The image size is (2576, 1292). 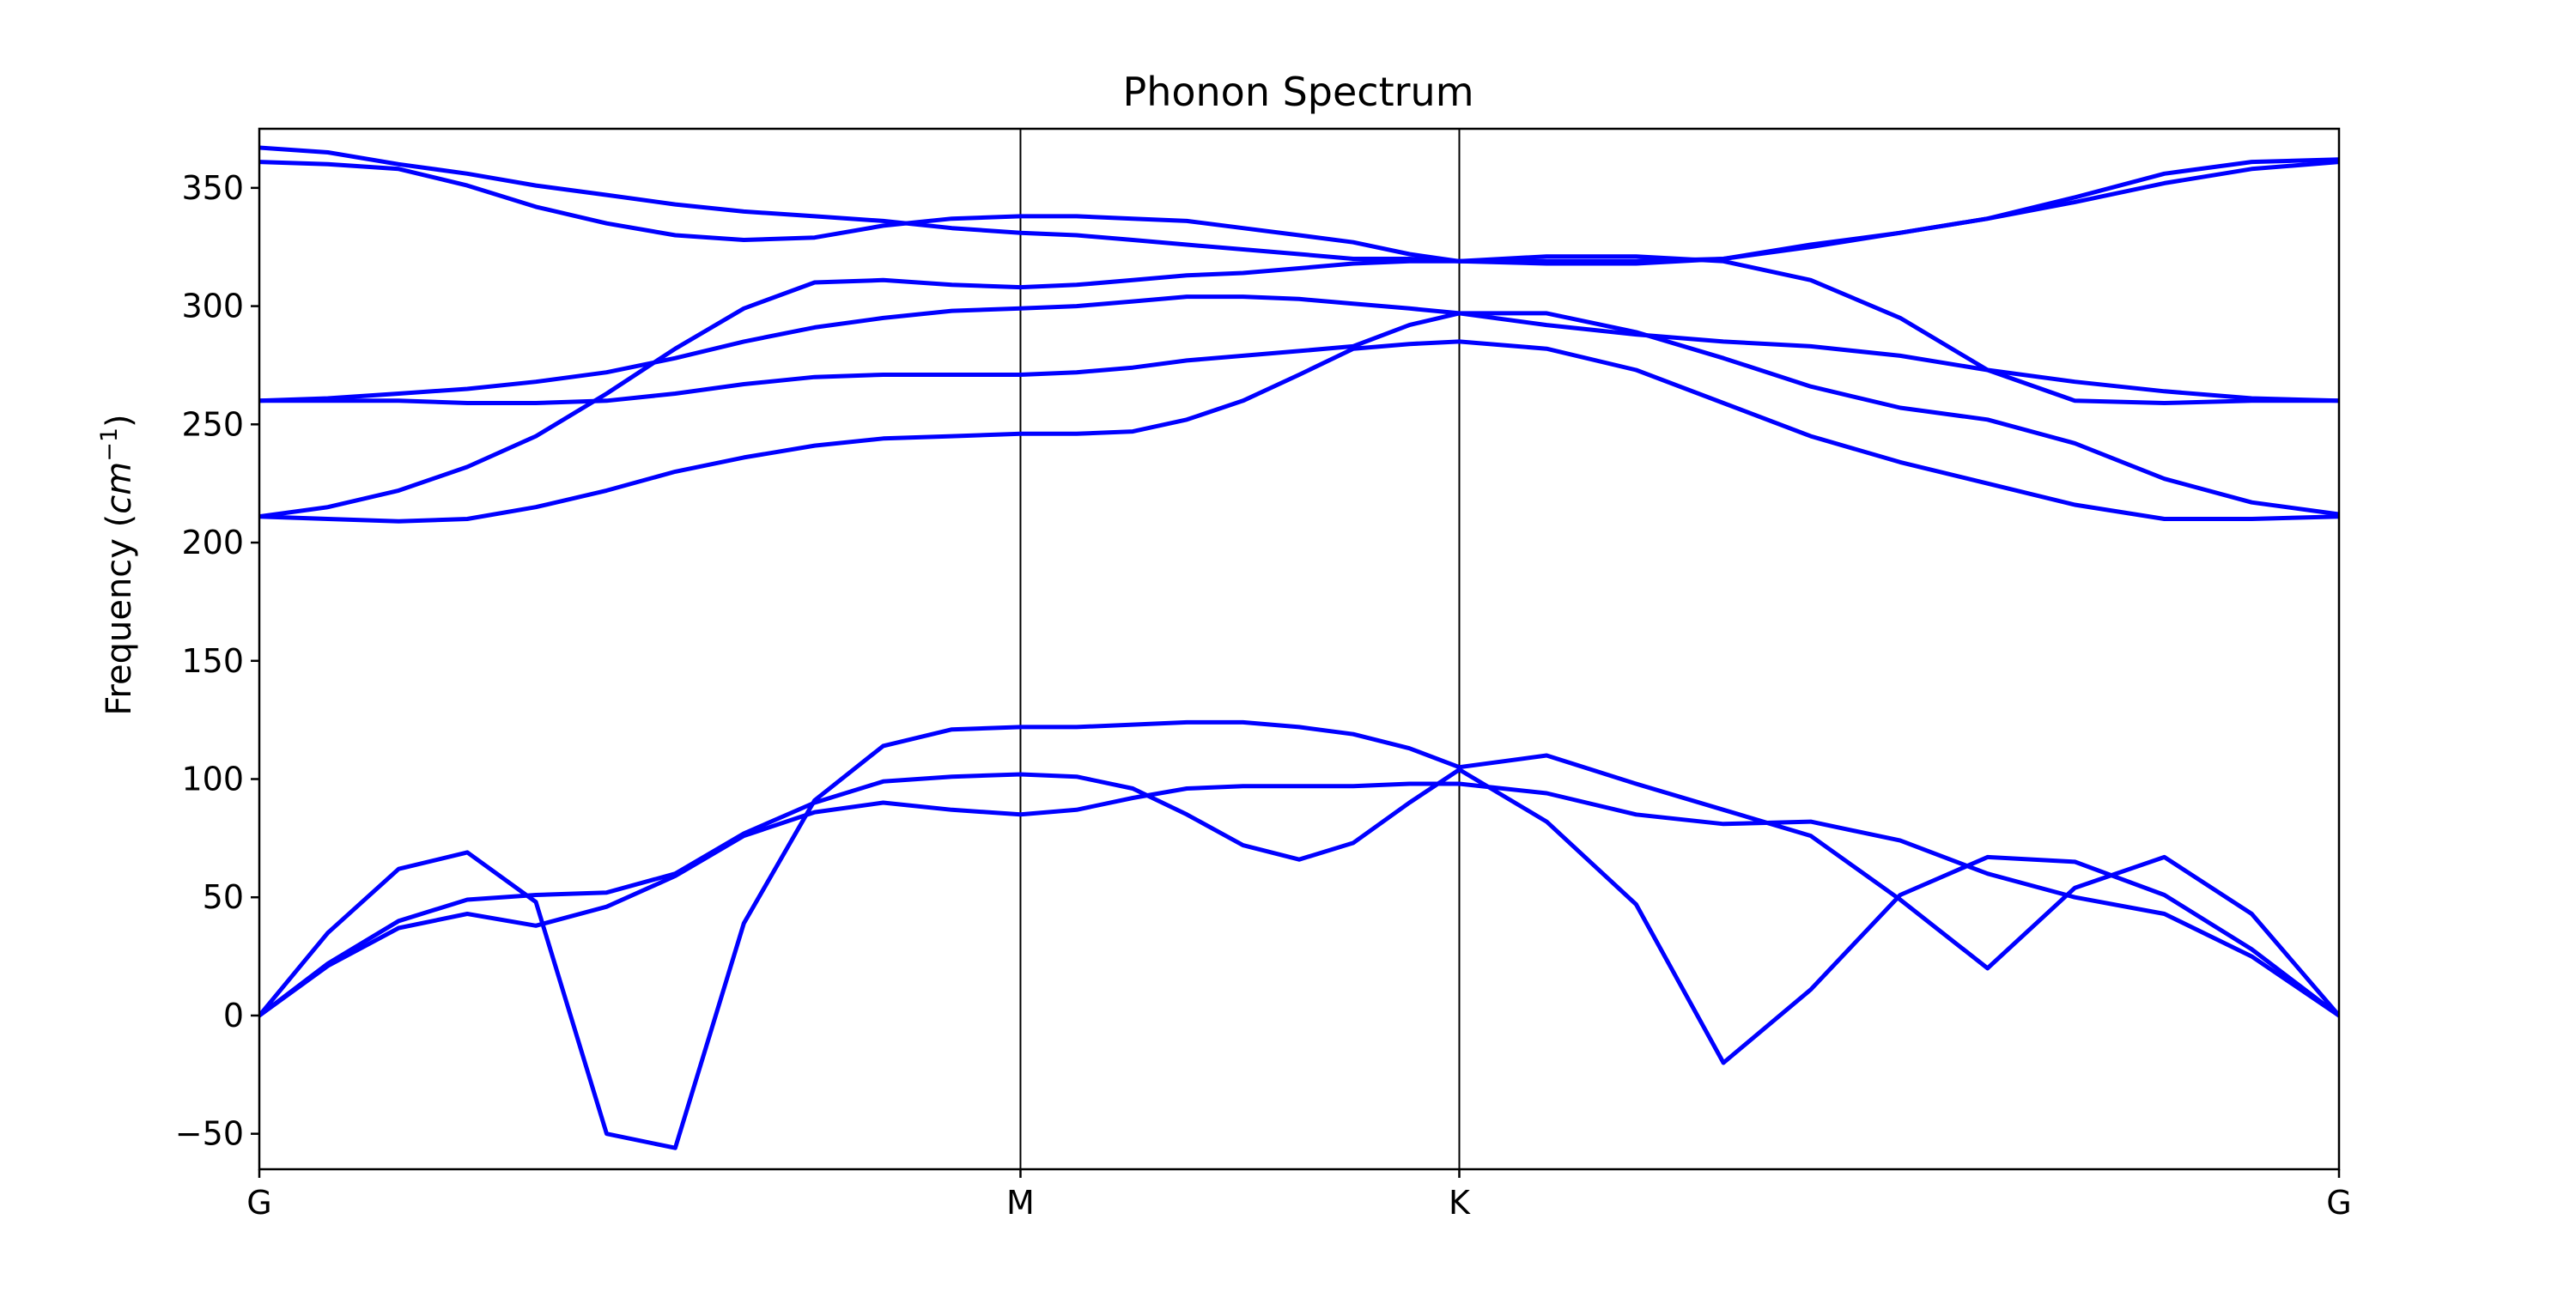 I want to click on y-tick-label: −50, so click(x=209, y=1134).